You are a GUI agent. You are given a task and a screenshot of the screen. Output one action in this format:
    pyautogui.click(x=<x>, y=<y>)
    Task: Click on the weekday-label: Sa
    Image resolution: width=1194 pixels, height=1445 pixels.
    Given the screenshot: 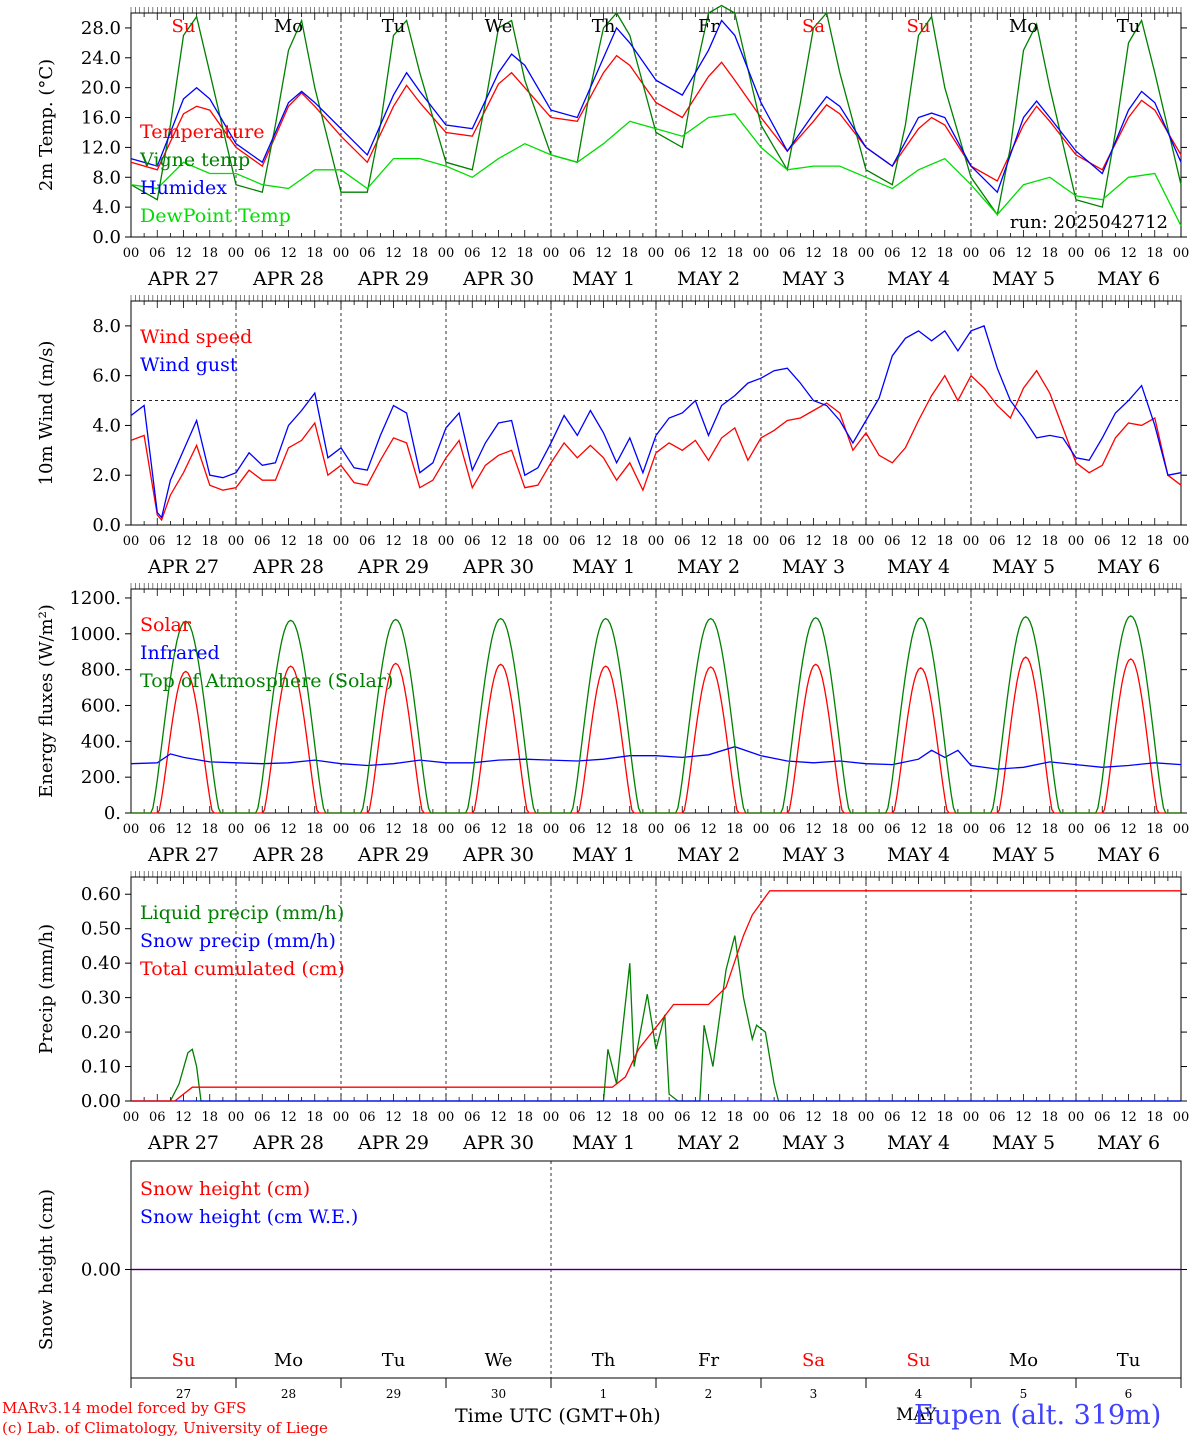 What is the action you would take?
    pyautogui.click(x=813, y=1360)
    